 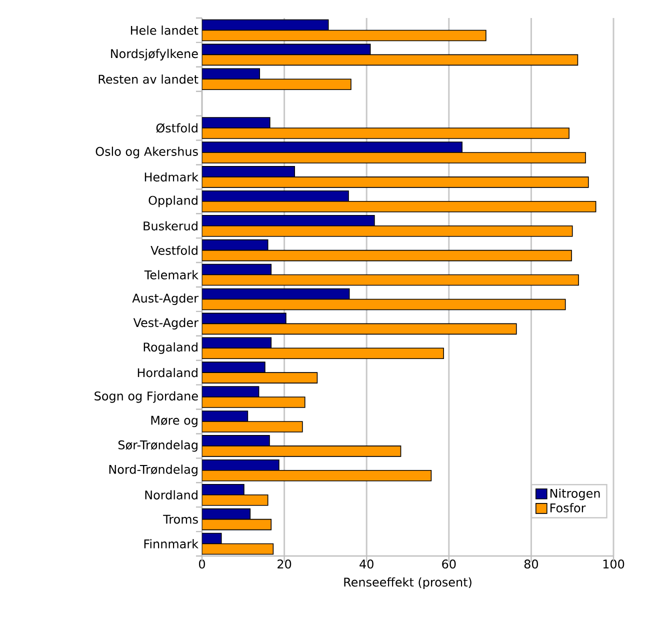 What do you see at coordinates (168, 373) in the screenshot?
I see `y-tick-label: Hordaland` at bounding box center [168, 373].